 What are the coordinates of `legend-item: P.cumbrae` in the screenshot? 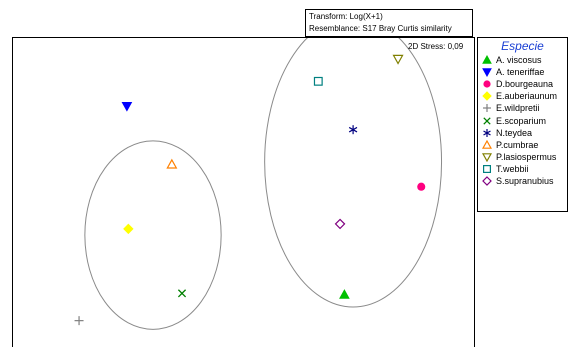 It's located at (522, 145).